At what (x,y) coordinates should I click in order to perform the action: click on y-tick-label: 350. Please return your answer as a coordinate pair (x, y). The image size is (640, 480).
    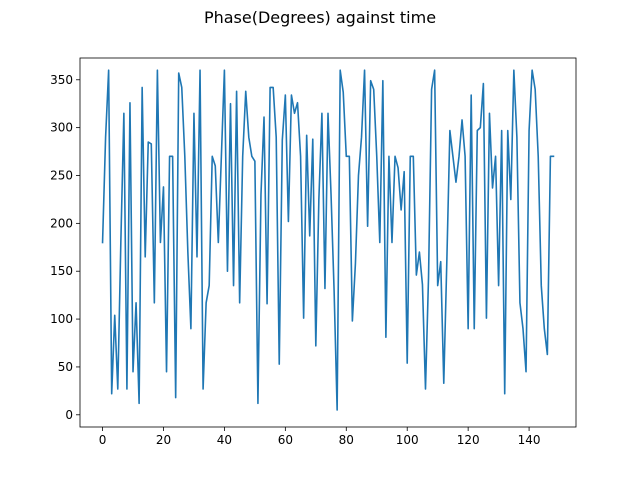
    Looking at the image, I should click on (61, 80).